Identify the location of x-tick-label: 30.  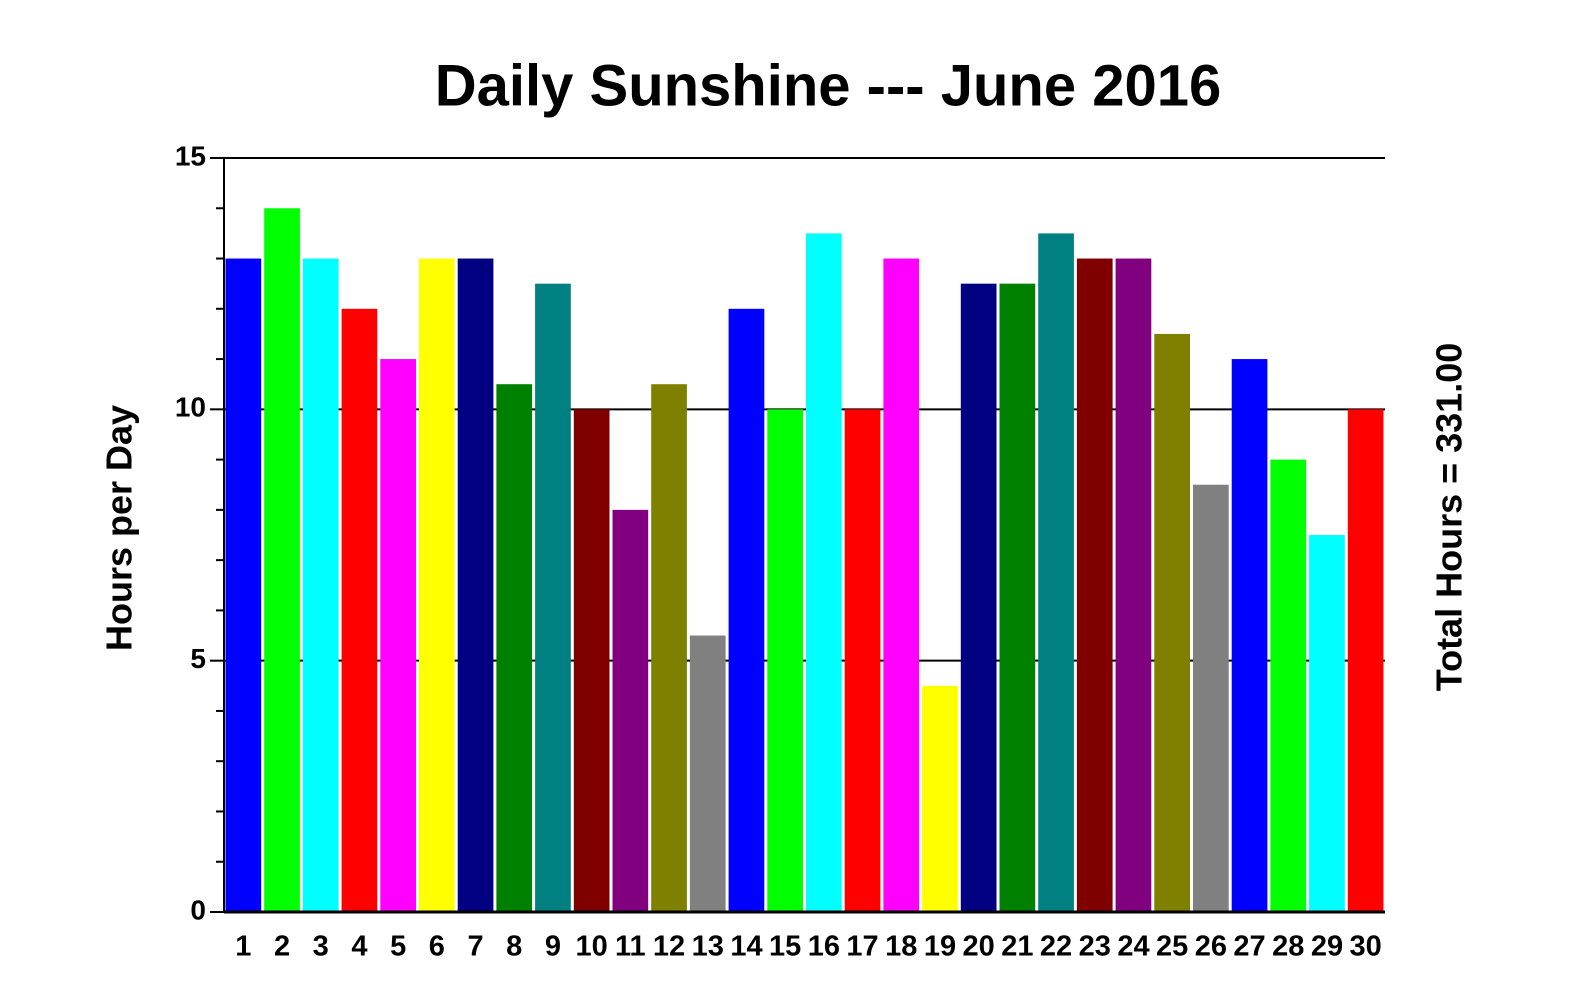
(1366, 947).